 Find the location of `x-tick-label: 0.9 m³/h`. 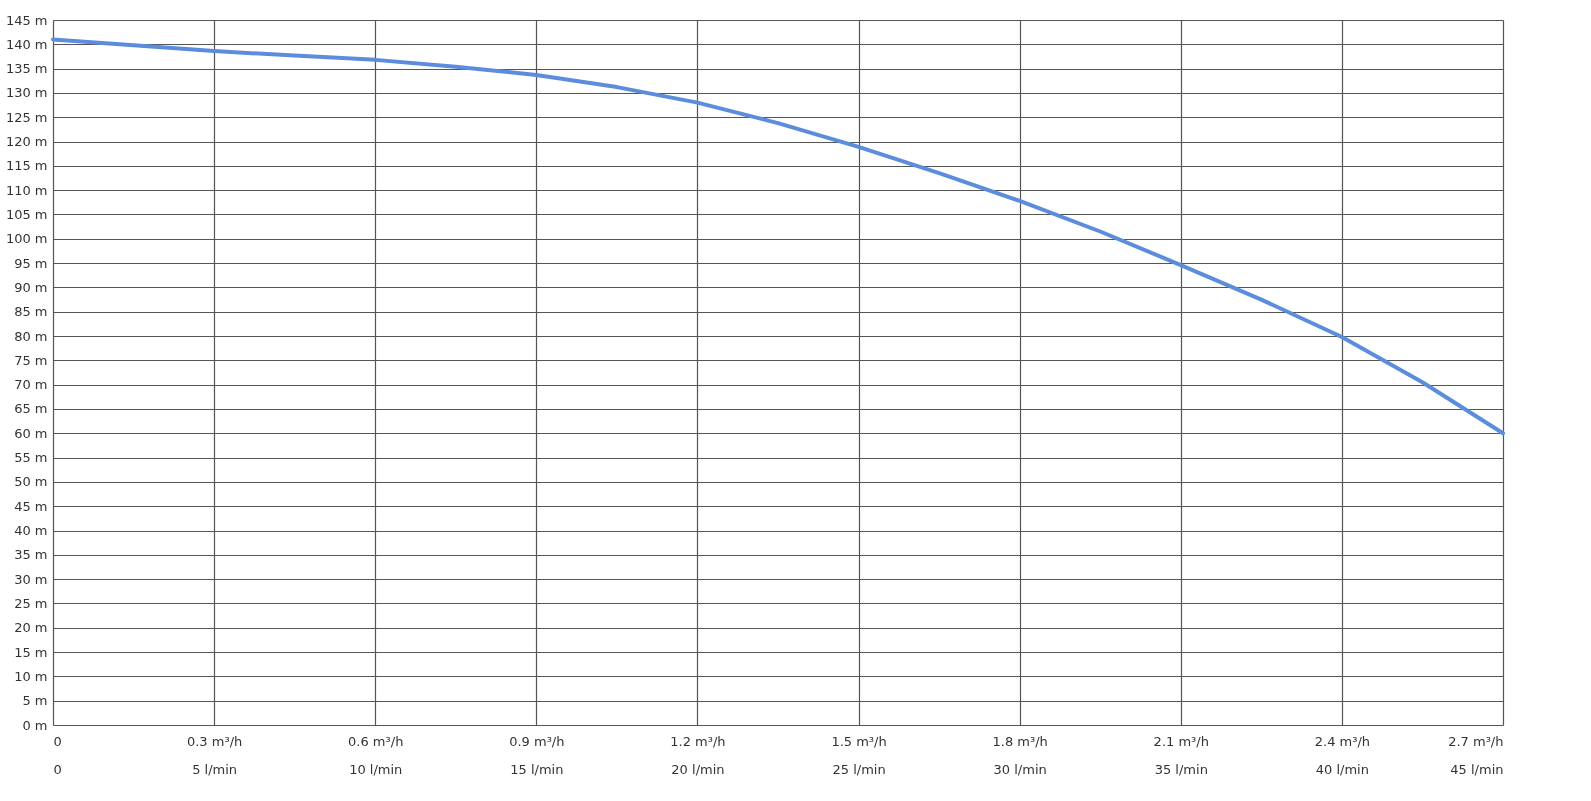

x-tick-label: 0.9 m³/h is located at coordinates (537, 741).